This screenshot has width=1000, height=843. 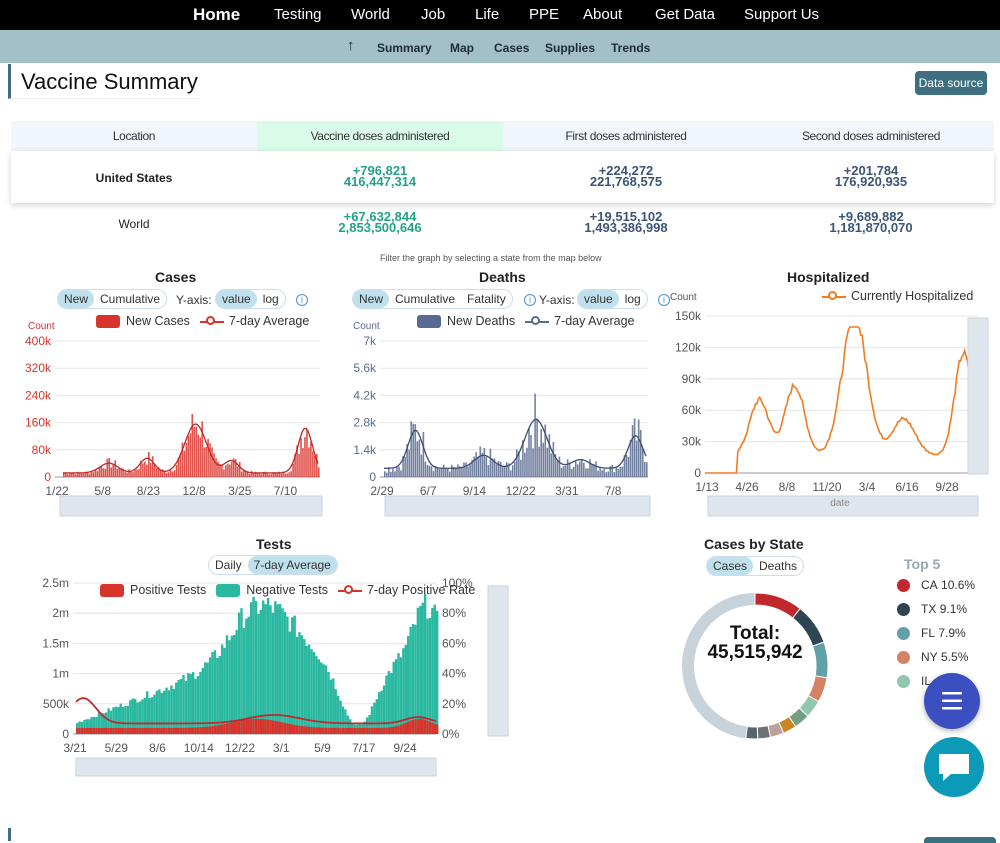 What do you see at coordinates (544, 14) in the screenshot?
I see `nav-ppe: PPE` at bounding box center [544, 14].